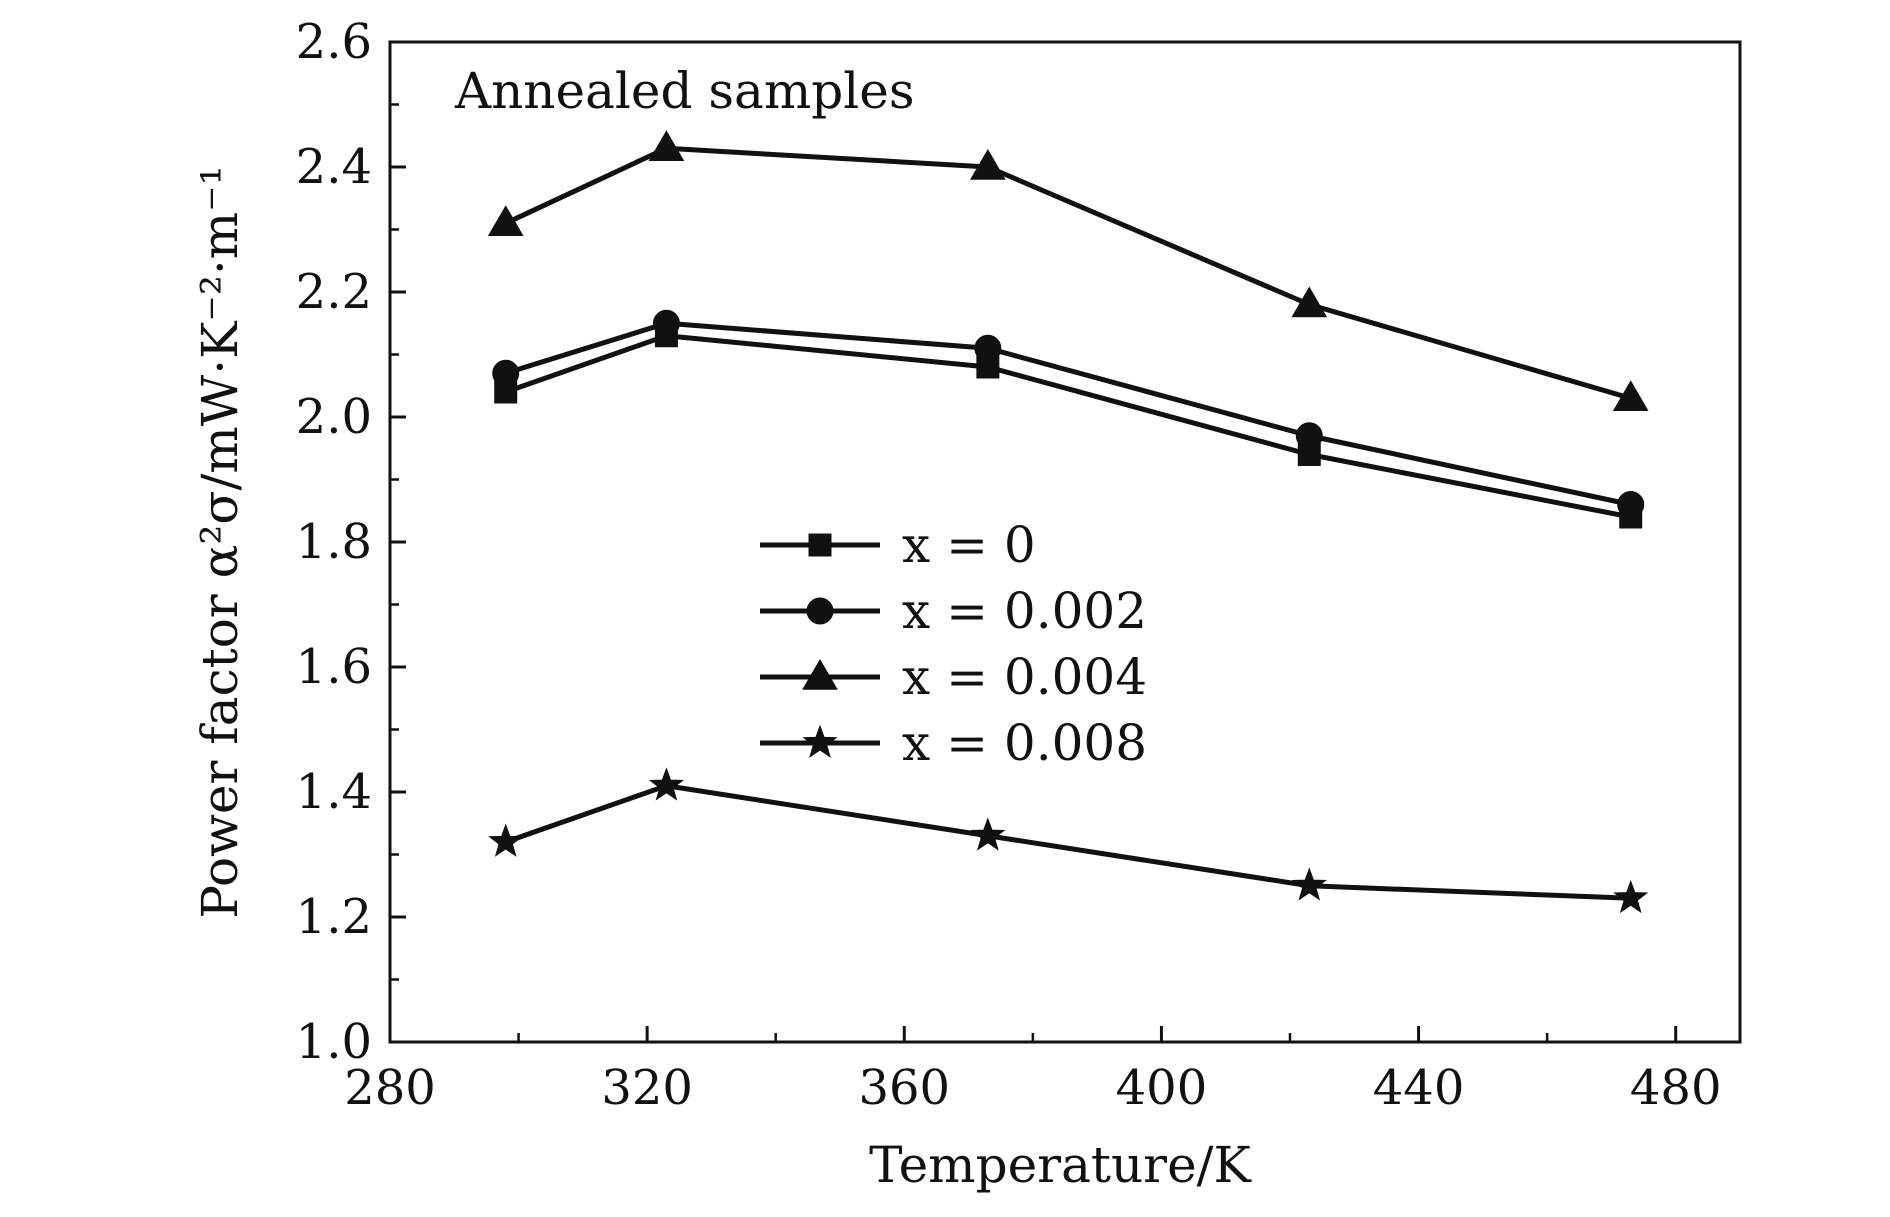 Image resolution: width=1890 pixels, height=1217 pixels. I want to click on x-tick-label-3: 400, so click(1162, 1088).